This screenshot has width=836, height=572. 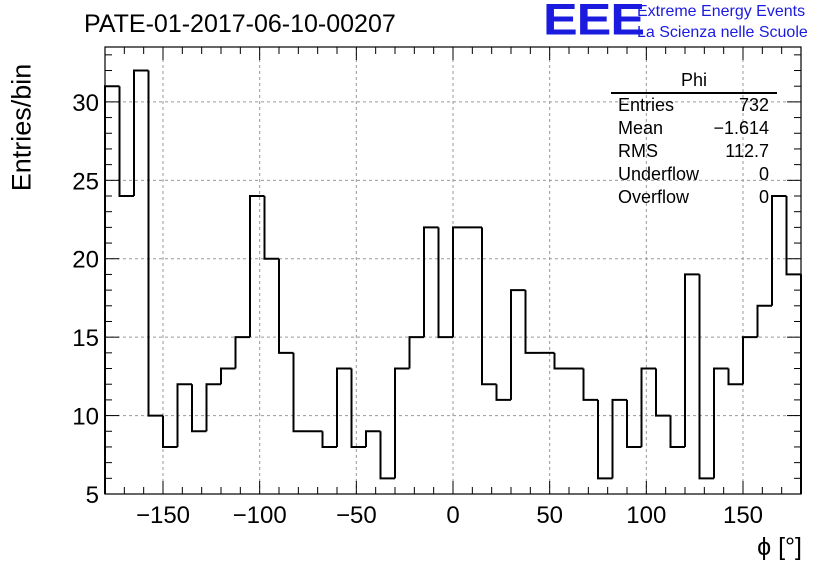 I want to click on x-tick-label: −50, so click(x=356, y=515).